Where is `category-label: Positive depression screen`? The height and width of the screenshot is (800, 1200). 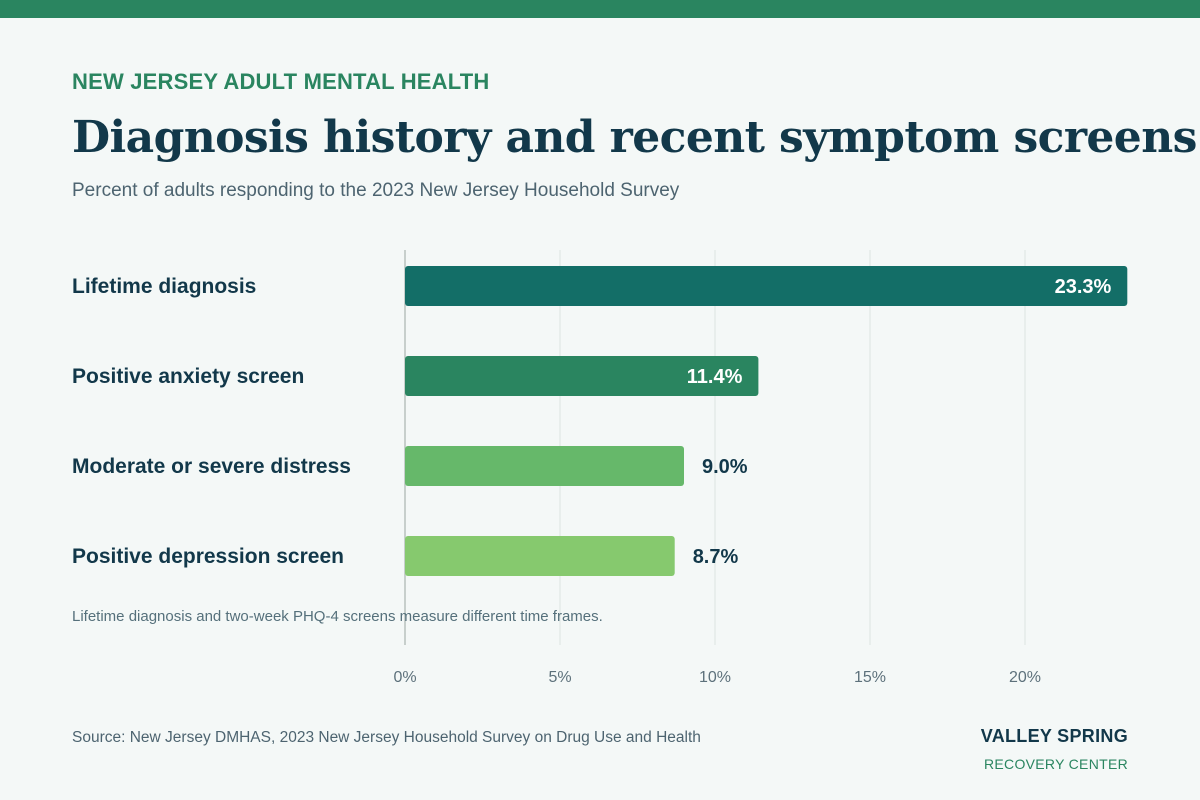
category-label: Positive depression screen is located at coordinates (208, 556).